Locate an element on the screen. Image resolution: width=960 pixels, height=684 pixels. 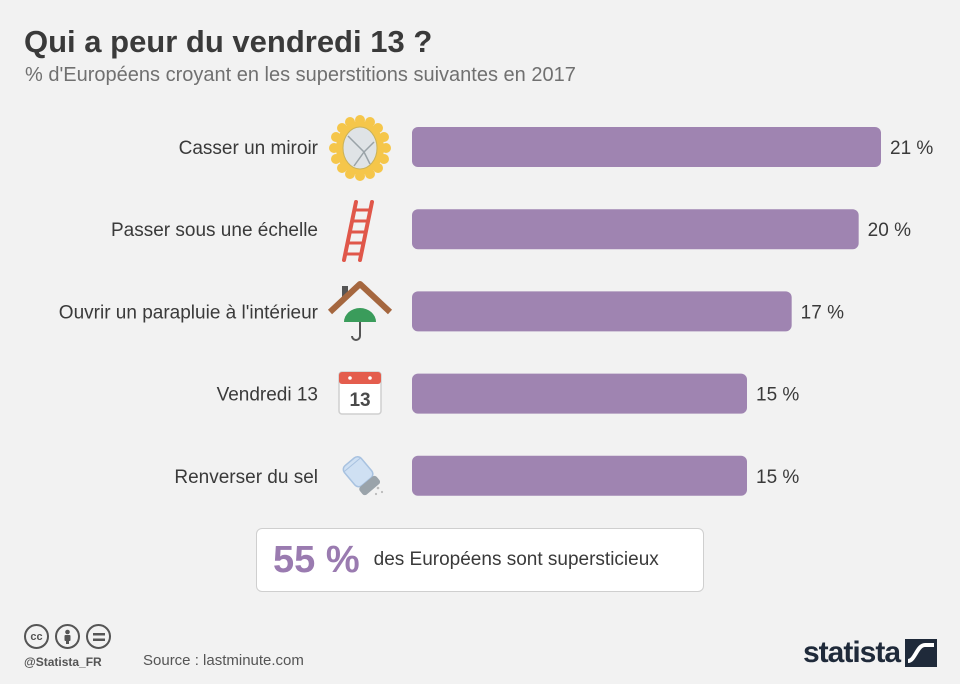
calendar-number: 13 is located at coordinates (359, 400).